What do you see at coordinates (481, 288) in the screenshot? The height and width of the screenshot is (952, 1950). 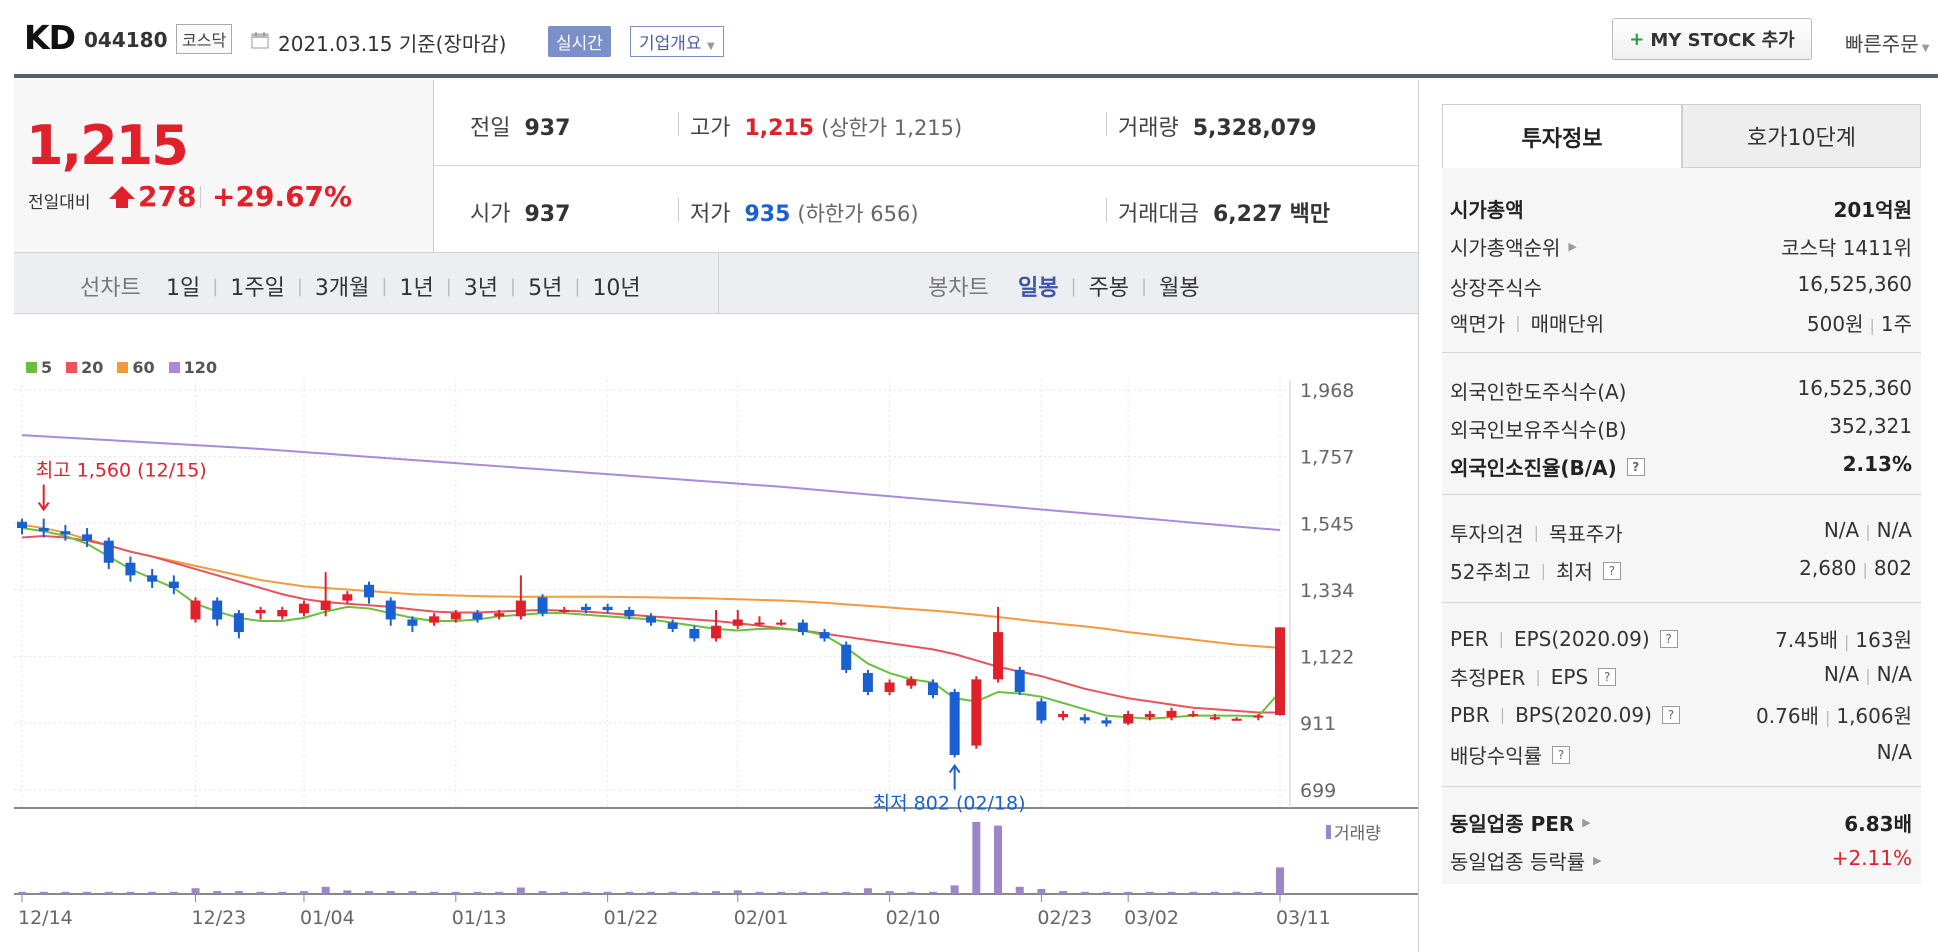 I see `line-period-4: 3년` at bounding box center [481, 288].